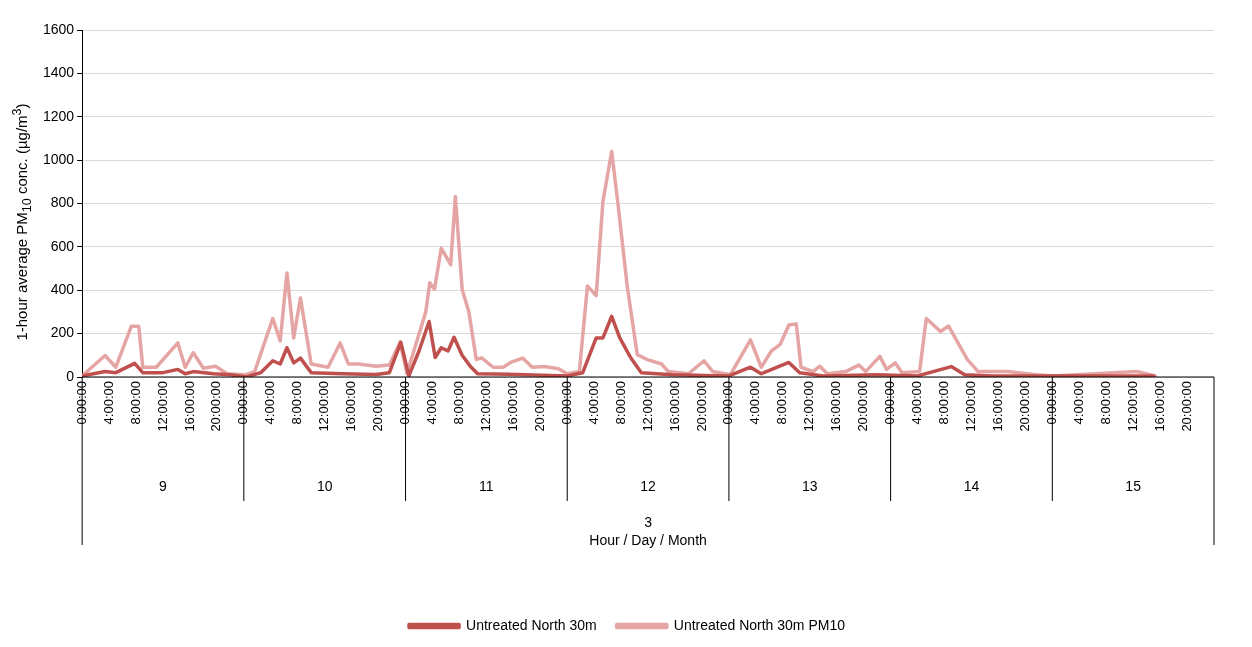 Image resolution: width=1252 pixels, height=647 pixels. Describe the element at coordinates (62, 245) in the screenshot. I see `y-tick-label: 600` at that location.